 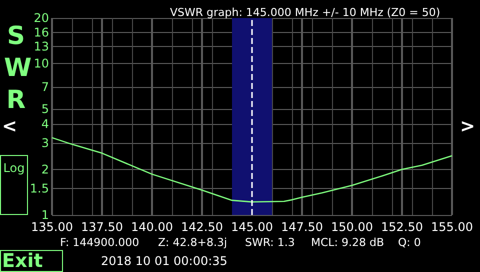 What do you see at coordinates (302, 227) in the screenshot?
I see `x-tick-label: 147.50` at bounding box center [302, 227].